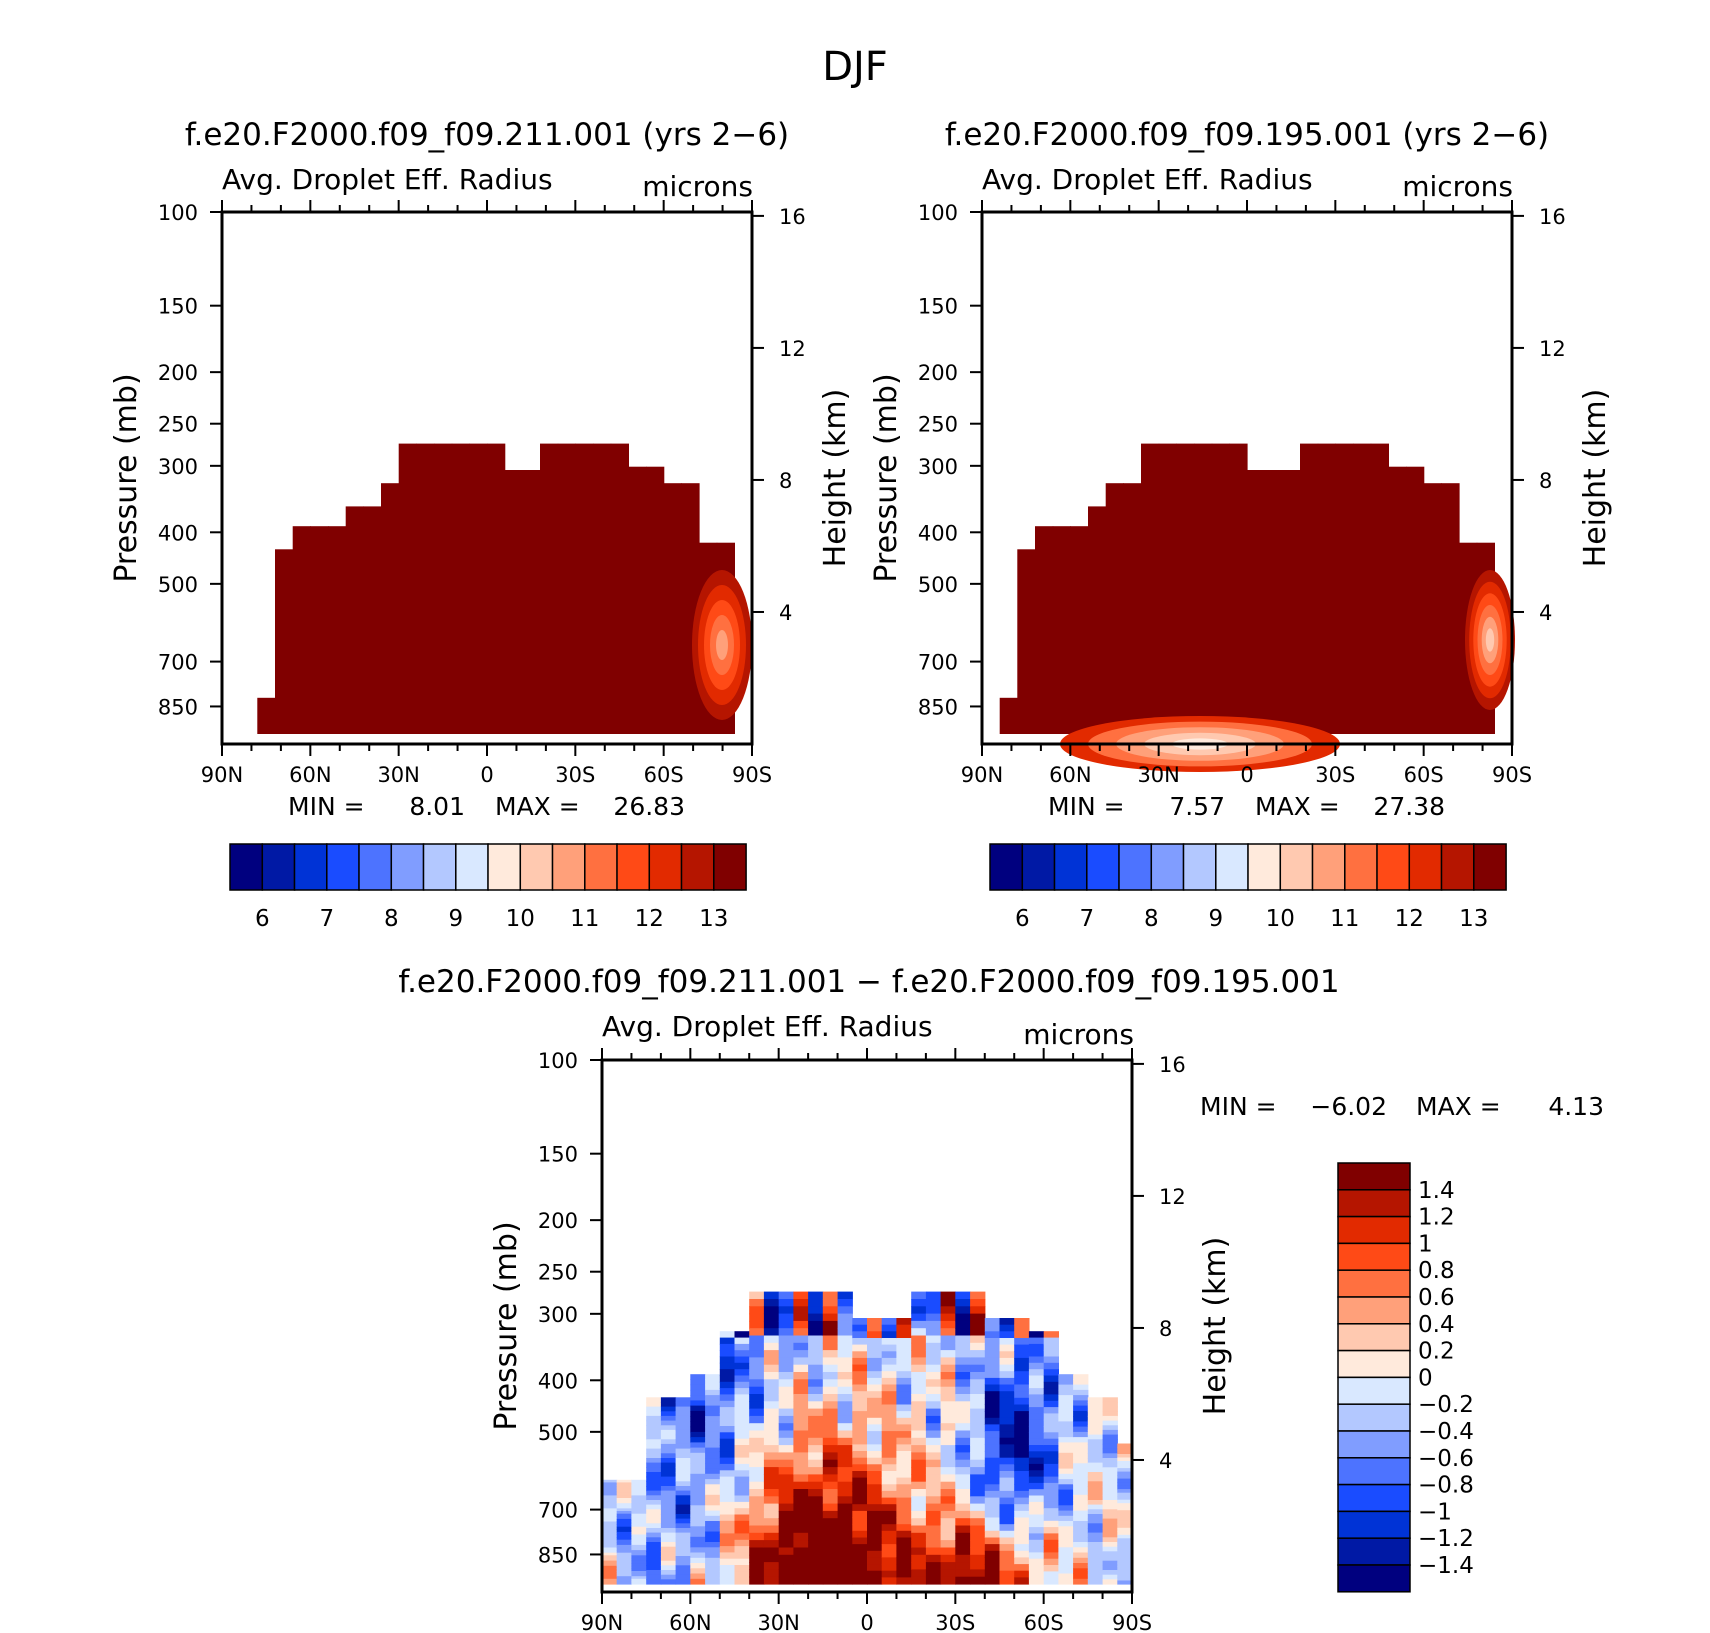 The image size is (1710, 1633). I want to click on panel-1-y-axis-label: Pressure (mb), so click(126, 477).